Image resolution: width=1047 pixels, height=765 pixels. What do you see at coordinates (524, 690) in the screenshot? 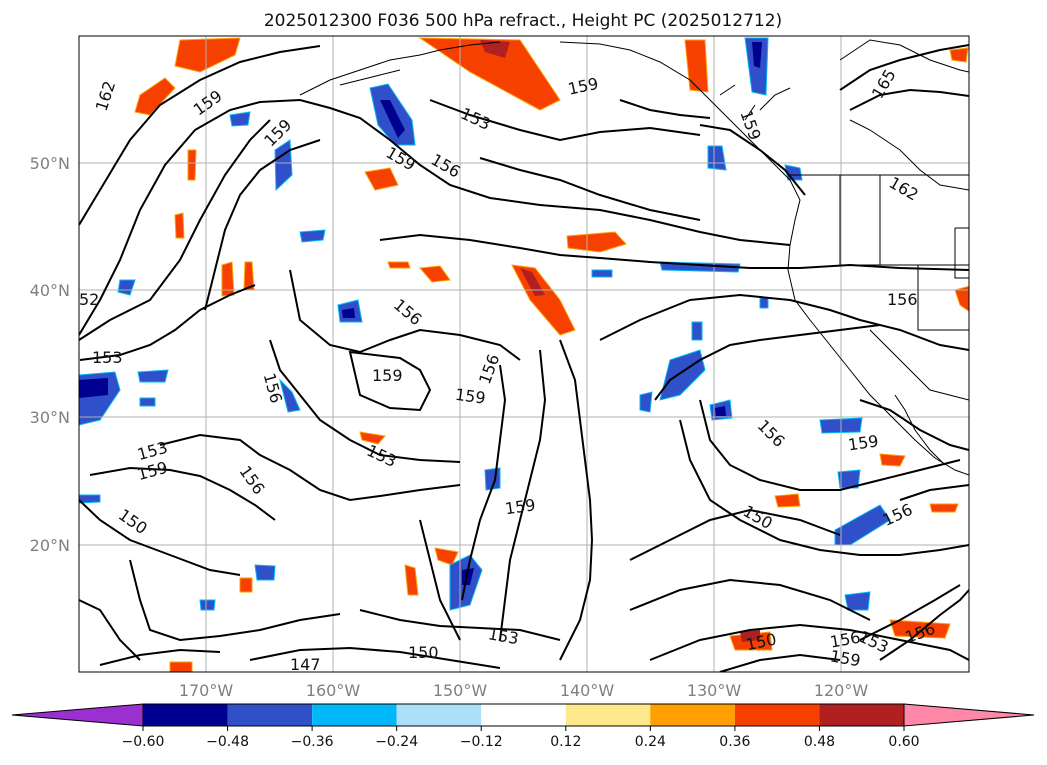
I see `longitude-labels: 170°W 160°W 150°W 140°W 130°W 120°W` at bounding box center [524, 690].